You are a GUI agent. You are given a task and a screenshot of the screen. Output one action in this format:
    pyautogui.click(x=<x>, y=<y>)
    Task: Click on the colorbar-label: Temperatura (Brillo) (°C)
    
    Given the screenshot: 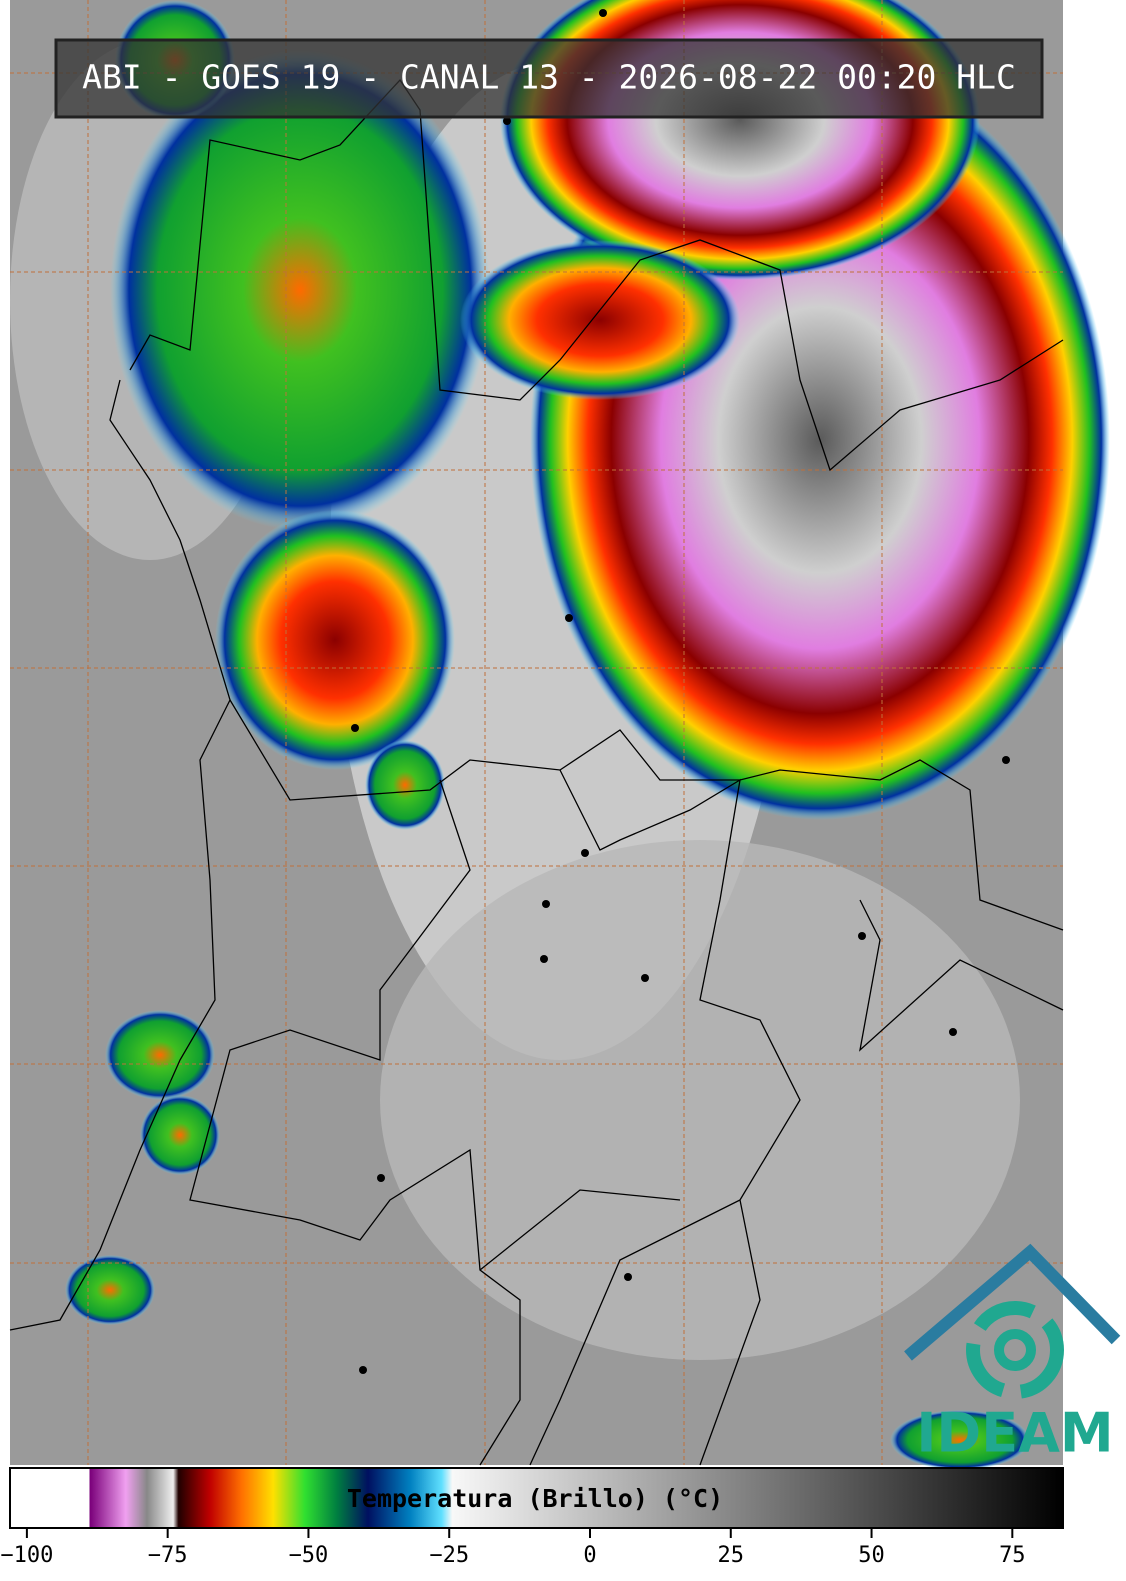 What is the action you would take?
    pyautogui.click(x=535, y=1498)
    